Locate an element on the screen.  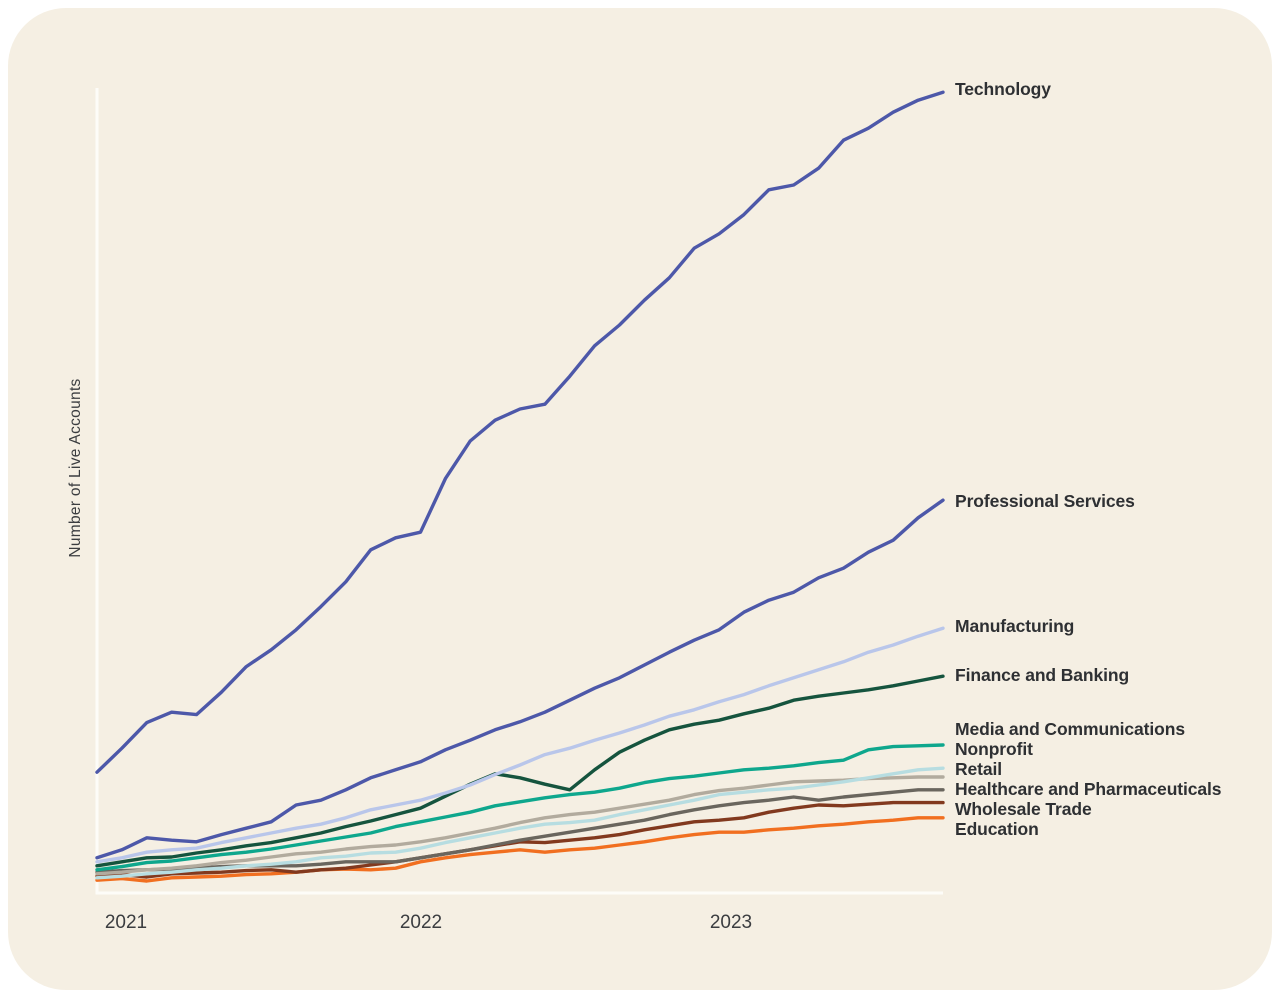
series-line-nonprofit is located at coordinates (520, 823).